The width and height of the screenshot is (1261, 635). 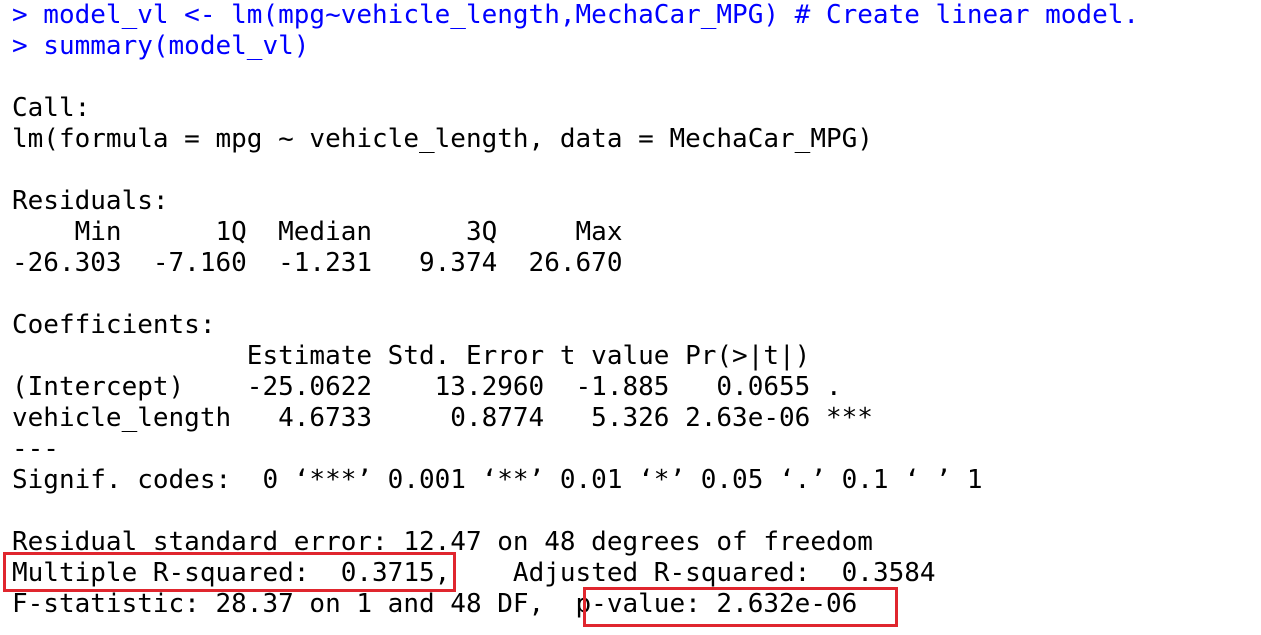 I want to click on residuals-labels: Min 1Q Median 3Q Max, so click(x=325, y=232).